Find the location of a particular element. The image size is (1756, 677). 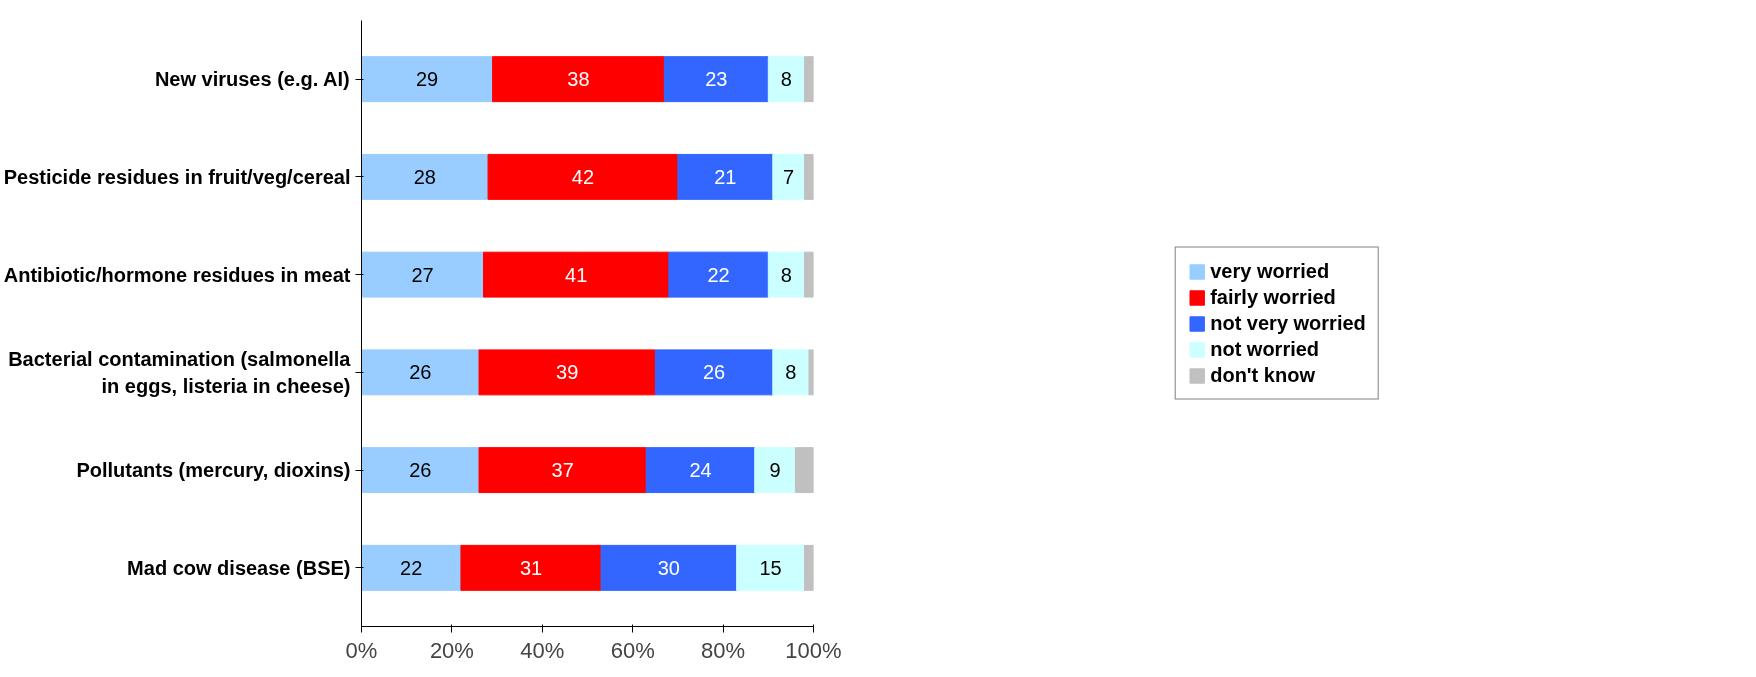

data-label: 24 is located at coordinates (700, 470).